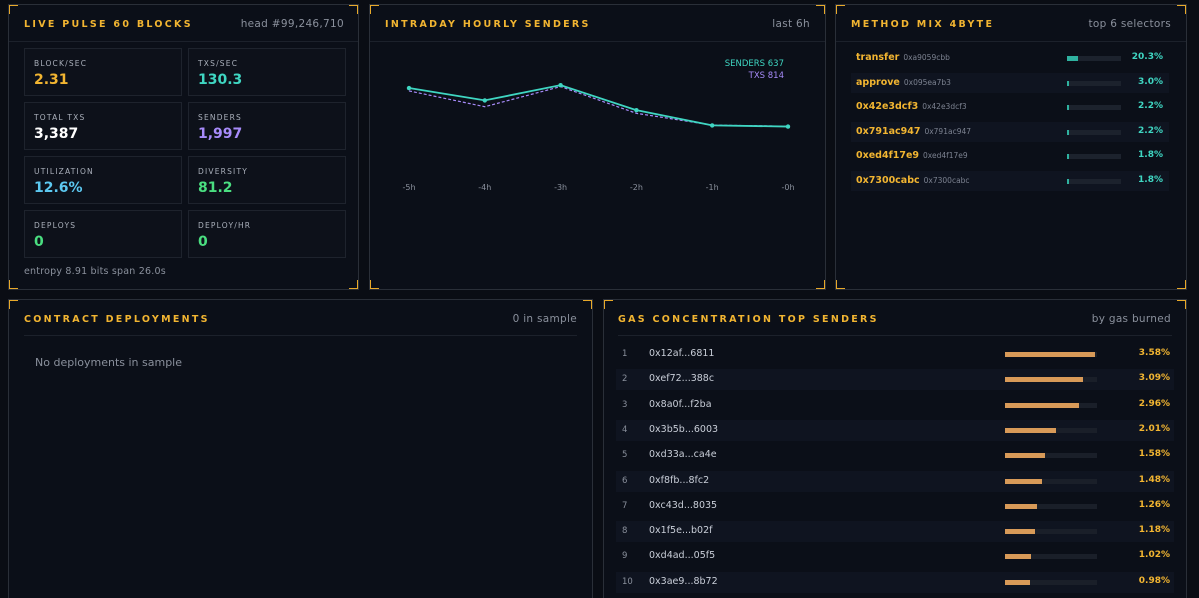 Image resolution: width=1199 pixels, height=598 pixels. What do you see at coordinates (926, 57) in the screenshot?
I see `method-selector: 0xa9059cbb` at bounding box center [926, 57].